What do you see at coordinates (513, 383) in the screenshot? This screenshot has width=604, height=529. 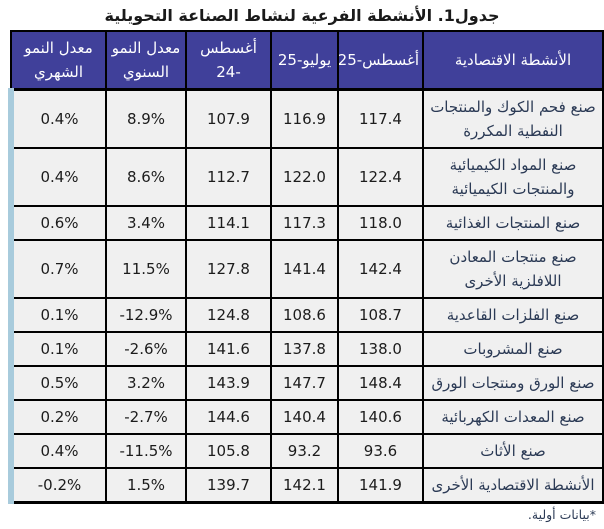 I see `activity-cell: صنع الورق ومنتجات الورق` at bounding box center [513, 383].